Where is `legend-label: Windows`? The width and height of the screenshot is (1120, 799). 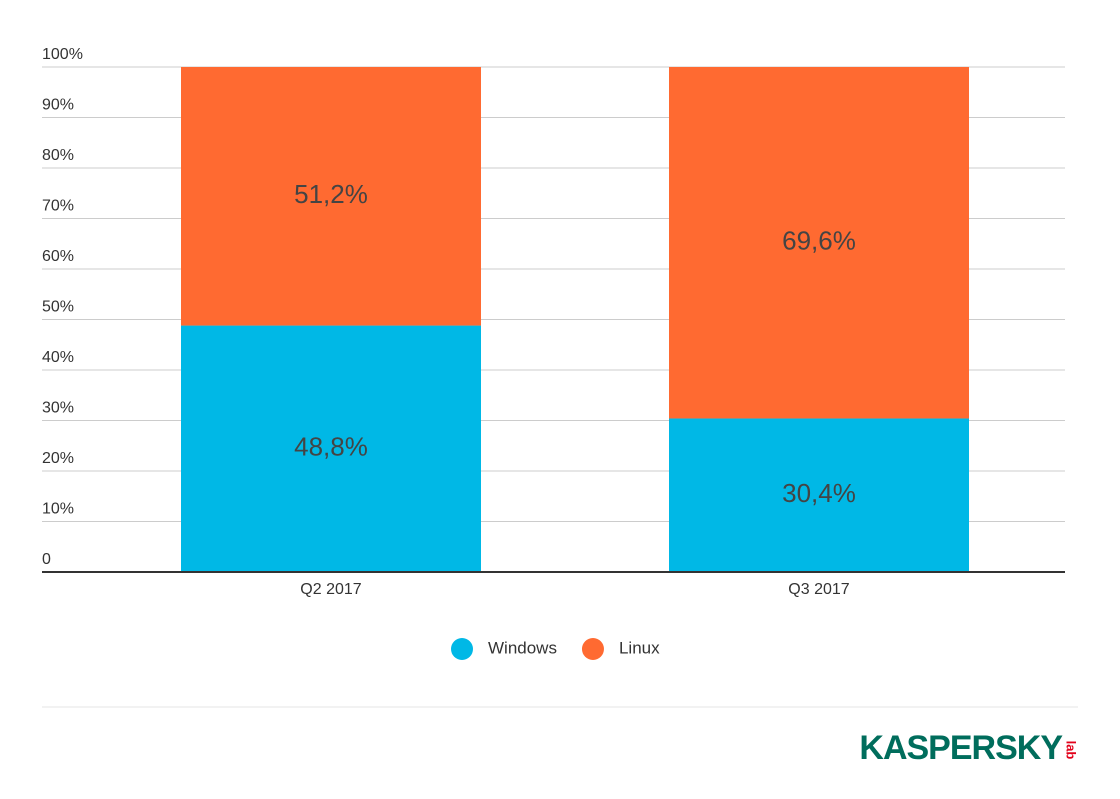 legend-label: Windows is located at coordinates (522, 647).